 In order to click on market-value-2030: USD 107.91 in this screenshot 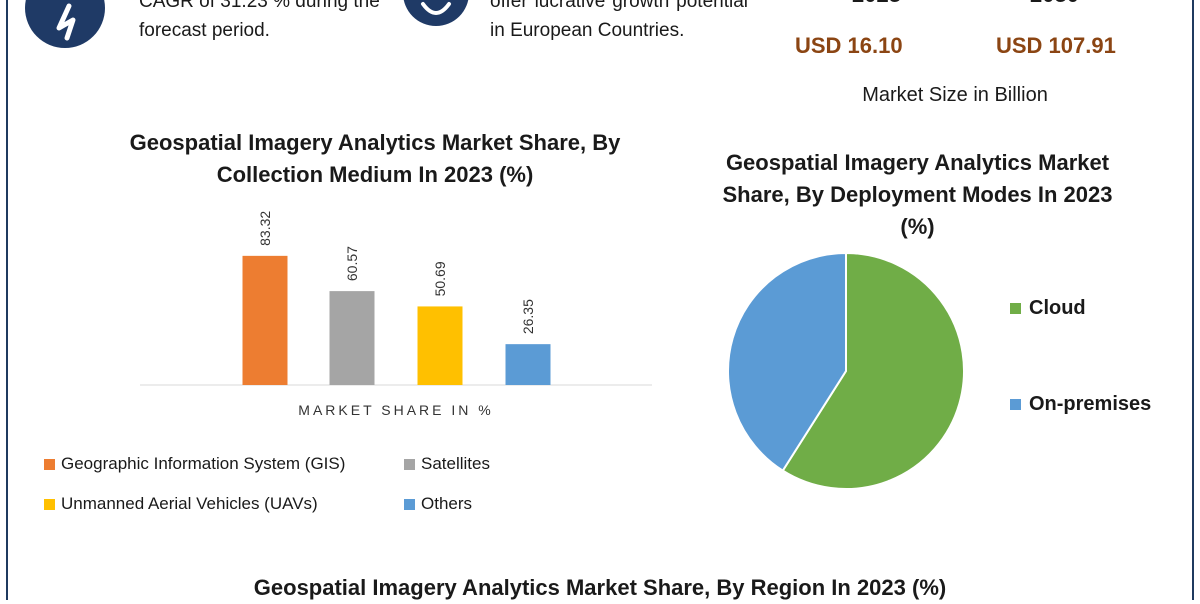, I will do `click(1056, 45)`.